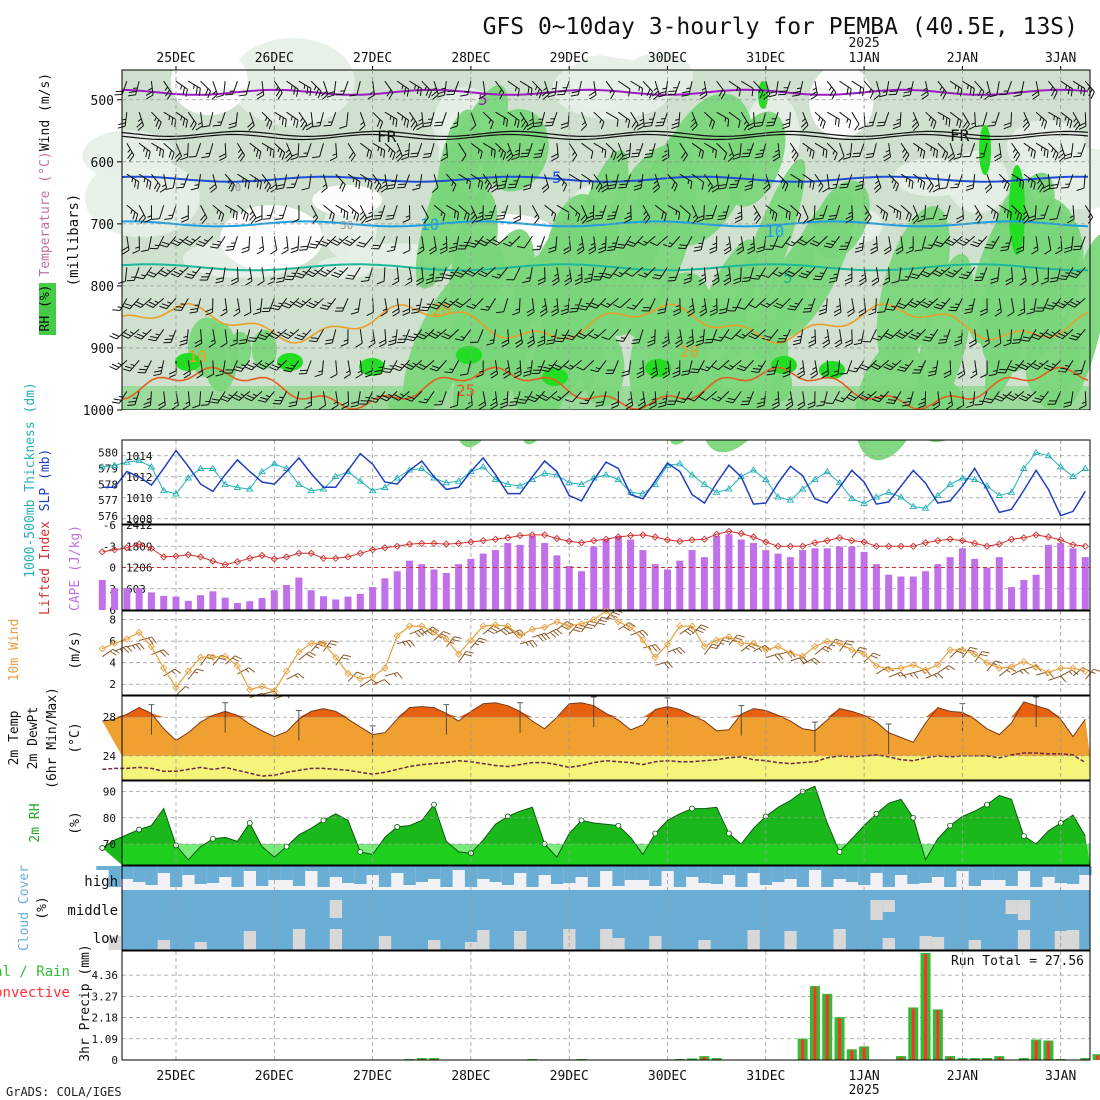 The width and height of the screenshot is (1100, 1100). What do you see at coordinates (600, 82) in the screenshot?
I see `rh-region-pale` at bounding box center [600, 82].